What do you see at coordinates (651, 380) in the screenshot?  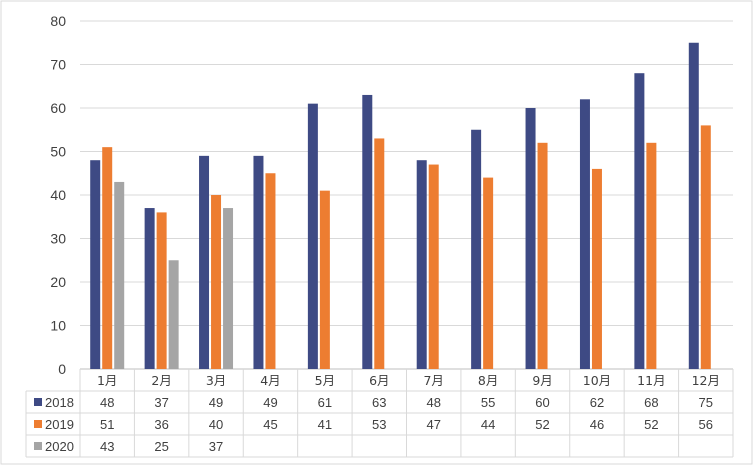 I see `category-label: 11月` at bounding box center [651, 380].